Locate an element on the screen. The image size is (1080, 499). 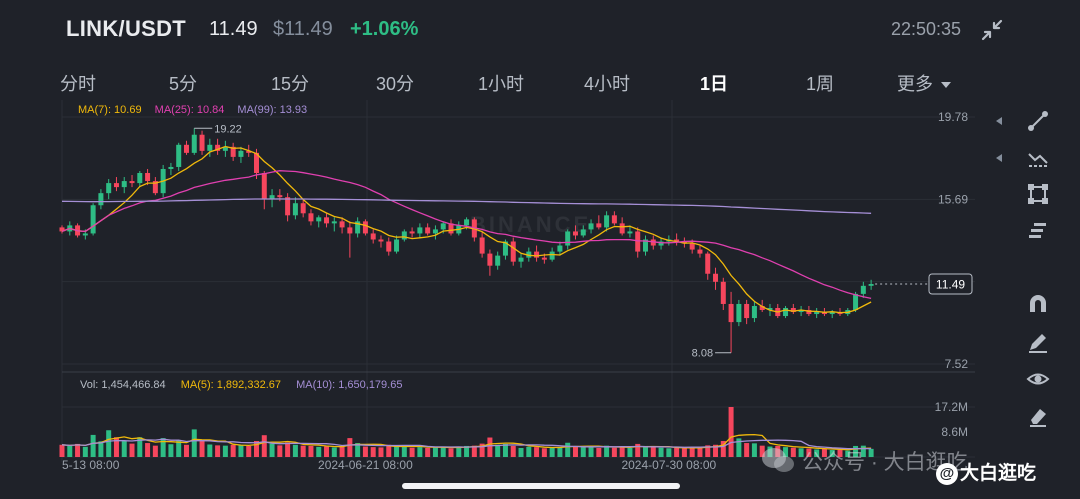
vol-label: Vol: 1,454,466.84 is located at coordinates (123, 385).